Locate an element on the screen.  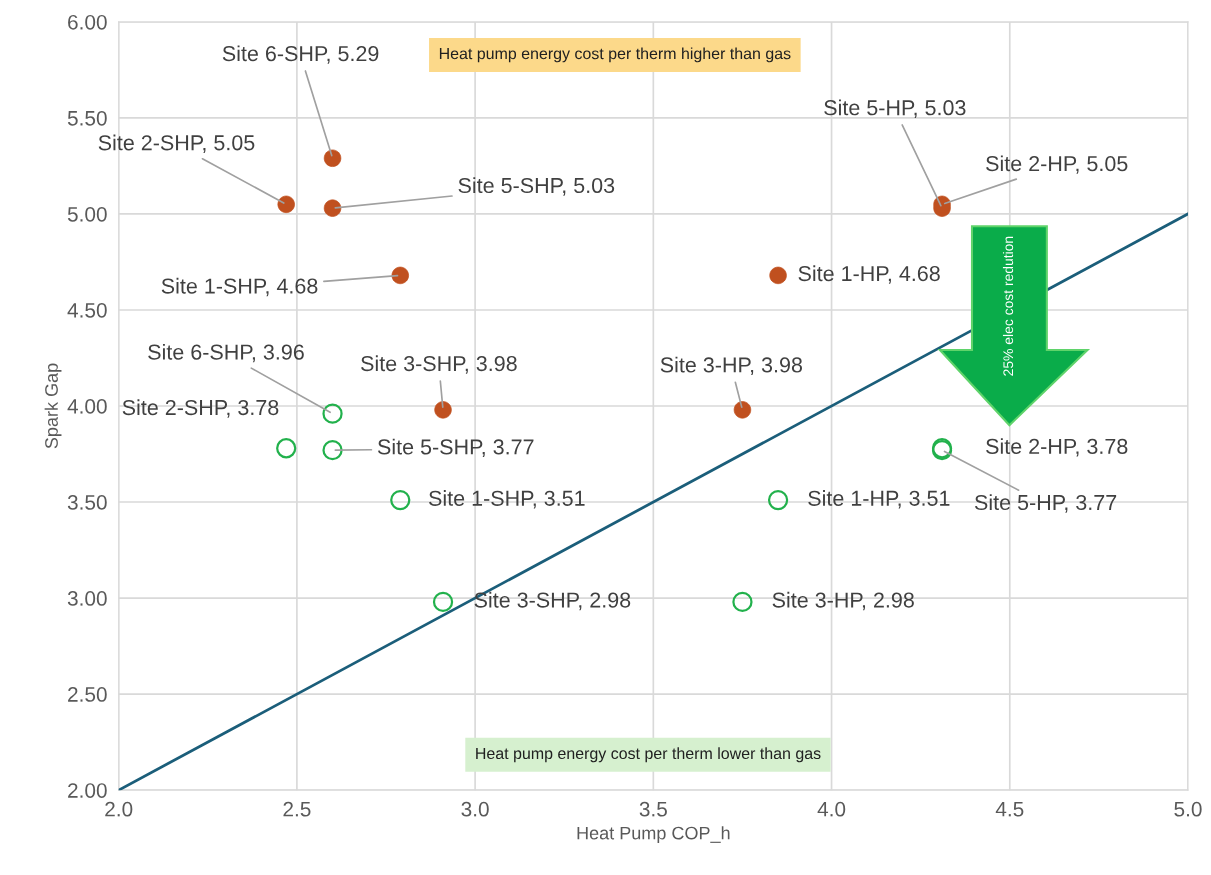
data-label: Site 1-HP, 3.51 is located at coordinates (879, 499).